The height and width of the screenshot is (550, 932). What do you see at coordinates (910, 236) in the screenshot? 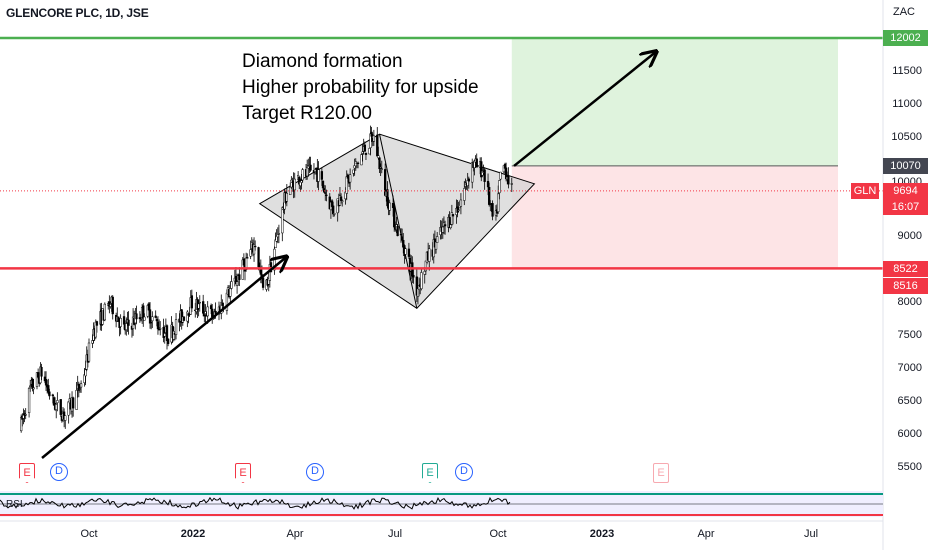
I see `y-tick: 9000` at bounding box center [910, 236].